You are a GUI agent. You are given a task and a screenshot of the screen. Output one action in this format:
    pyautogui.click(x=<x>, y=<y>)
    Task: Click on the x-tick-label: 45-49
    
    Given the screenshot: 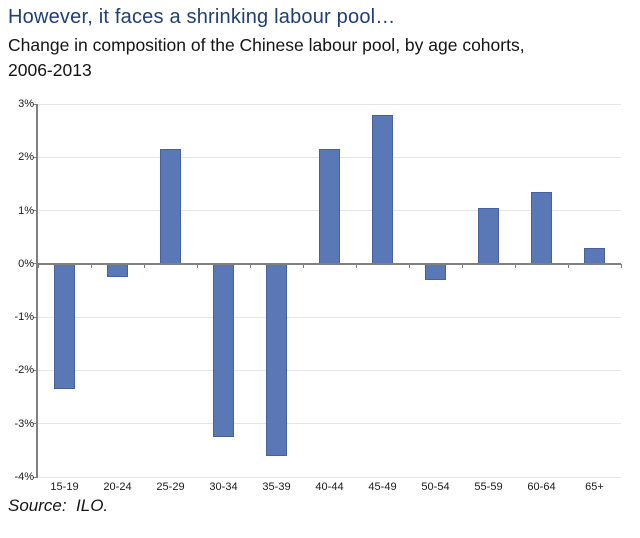 What is the action you would take?
    pyautogui.click(x=382, y=487)
    